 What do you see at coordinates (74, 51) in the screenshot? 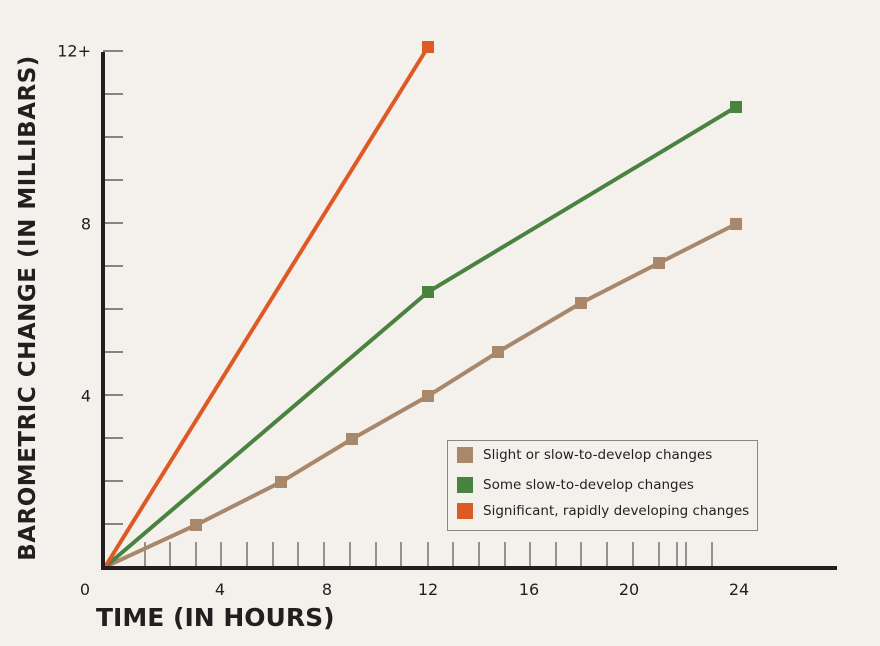
I see `y-tick-label: 12+` at bounding box center [74, 51].